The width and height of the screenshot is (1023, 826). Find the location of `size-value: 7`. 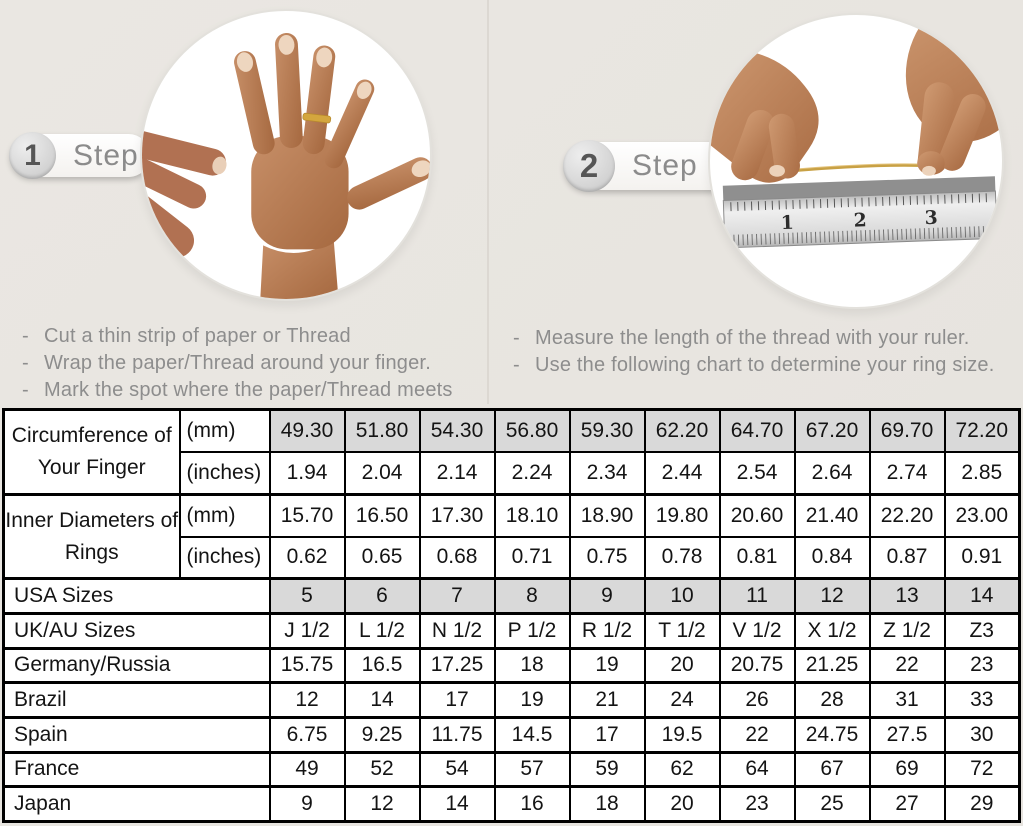

size-value: 7 is located at coordinates (457, 596).